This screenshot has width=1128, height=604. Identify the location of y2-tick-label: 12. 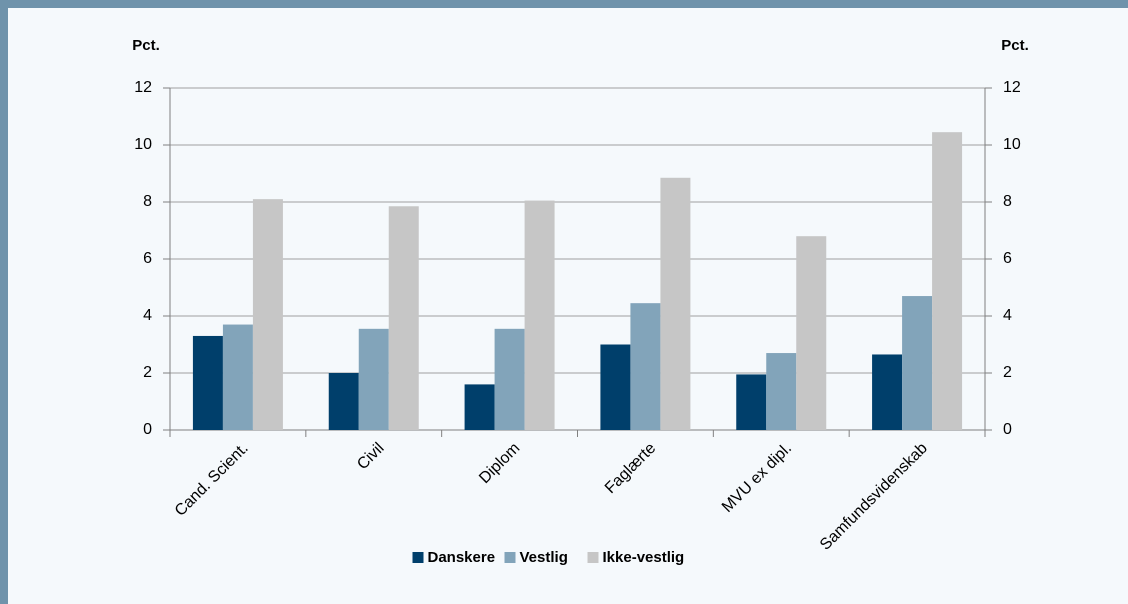
(1012, 87).